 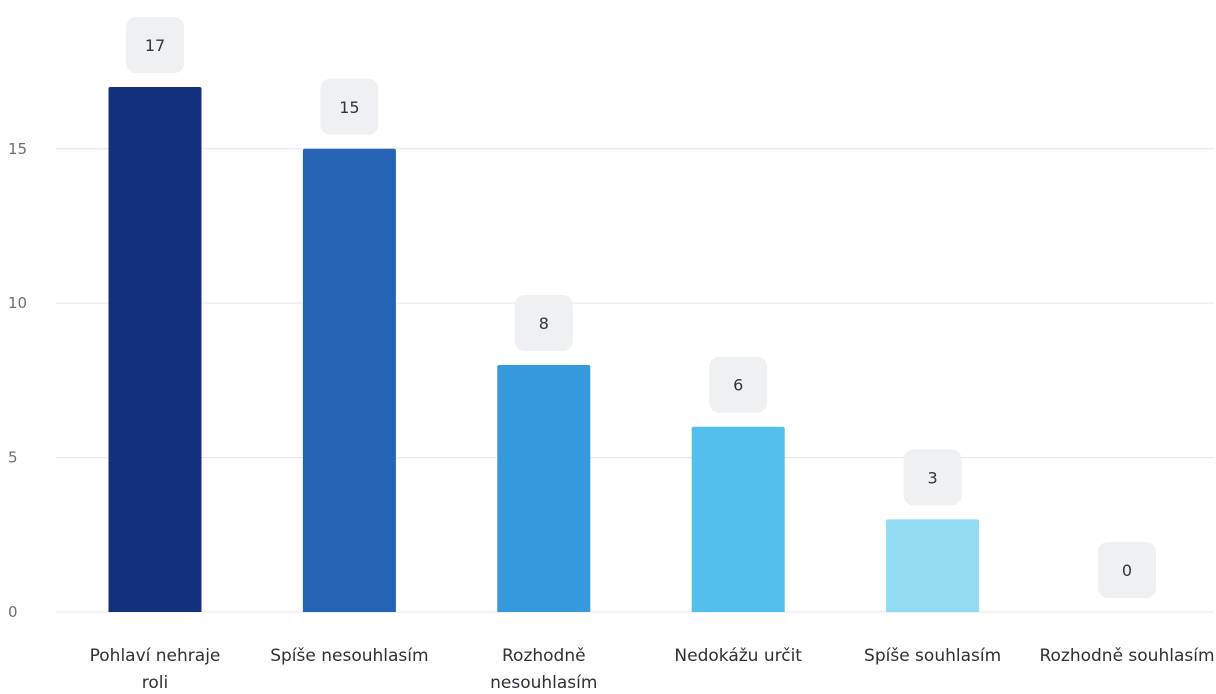 I want to click on x-tick-label: Spíše souhlasím, so click(x=932, y=656).